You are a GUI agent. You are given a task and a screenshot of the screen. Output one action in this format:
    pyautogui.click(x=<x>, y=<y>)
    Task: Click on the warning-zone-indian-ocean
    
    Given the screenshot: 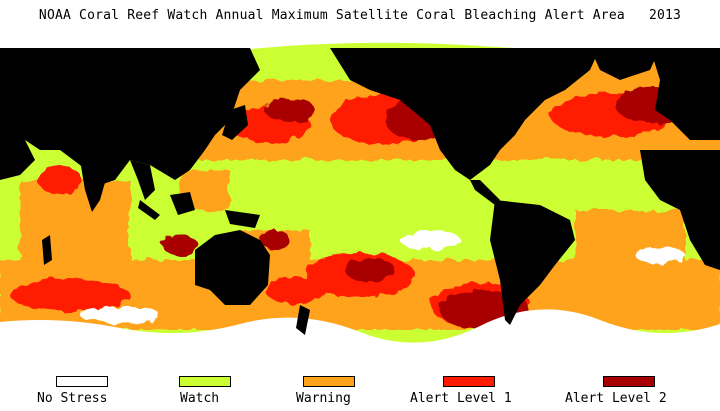 What is the action you would take?
    pyautogui.click(x=75, y=220)
    